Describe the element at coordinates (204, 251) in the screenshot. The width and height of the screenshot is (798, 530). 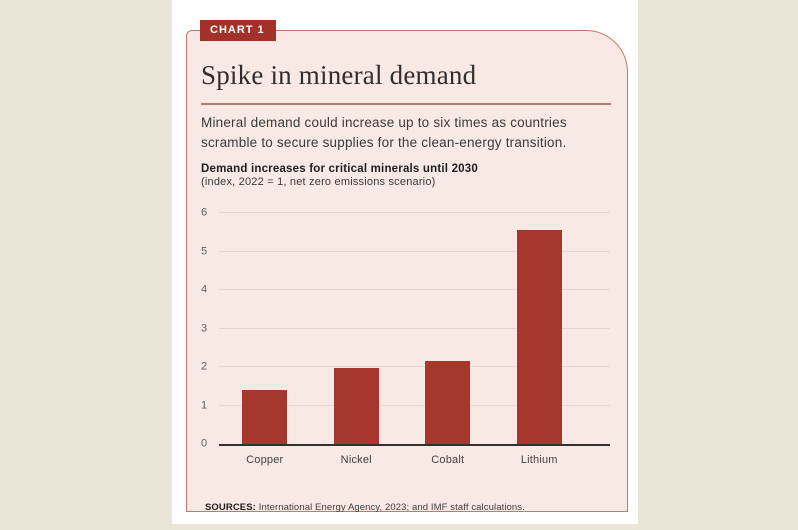
I see `y-tick-label: 5` at that location.